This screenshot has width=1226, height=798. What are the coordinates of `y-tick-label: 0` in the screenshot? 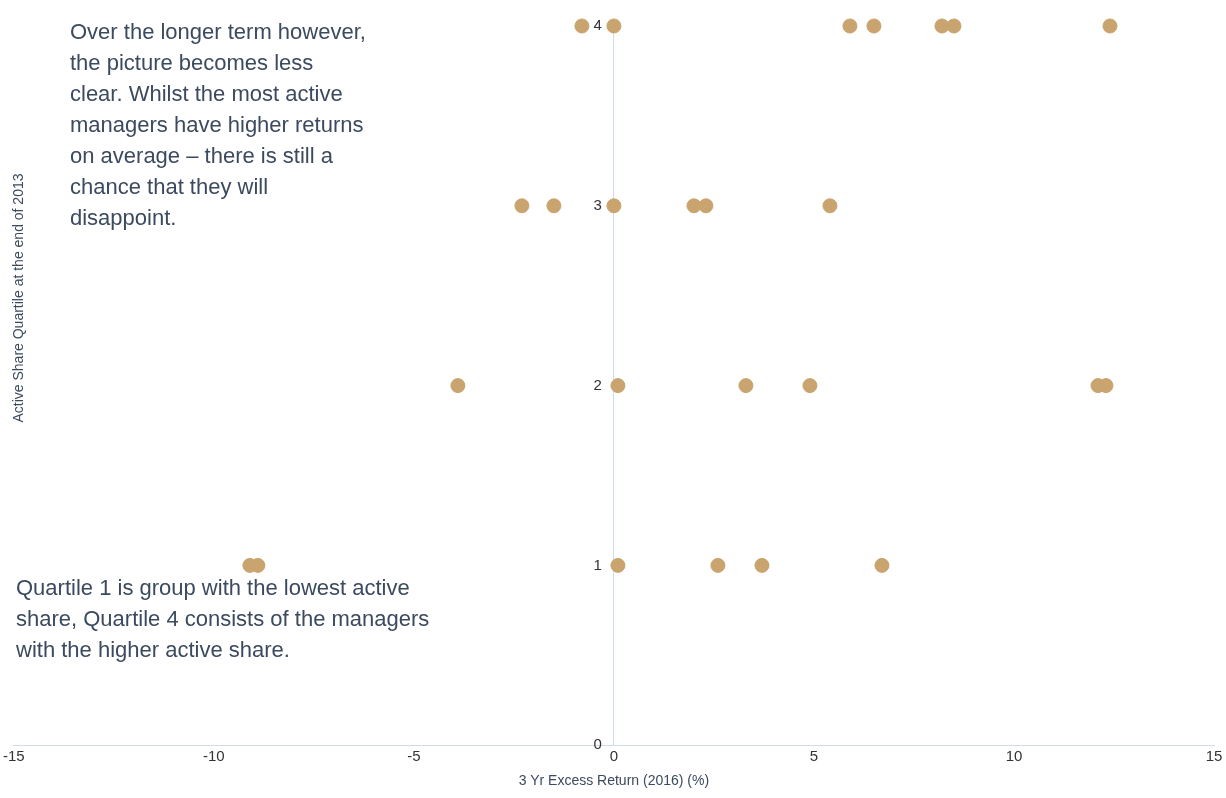 It's located at (597, 744).